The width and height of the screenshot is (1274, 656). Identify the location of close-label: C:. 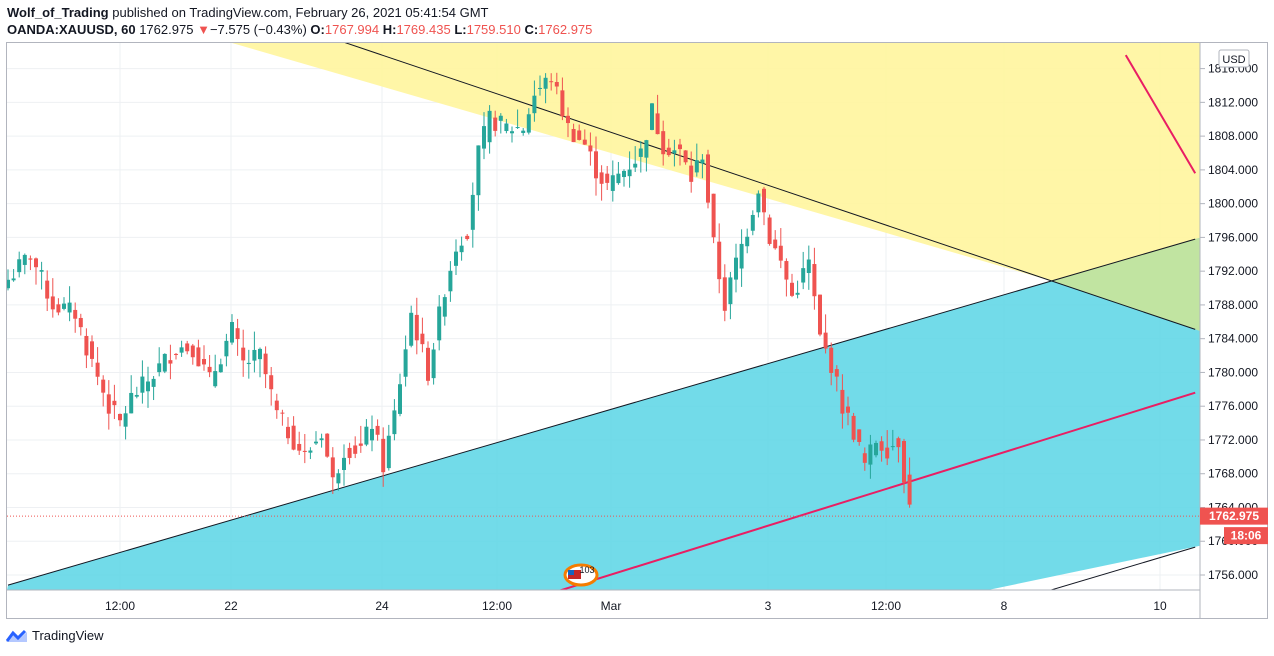
(531, 29).